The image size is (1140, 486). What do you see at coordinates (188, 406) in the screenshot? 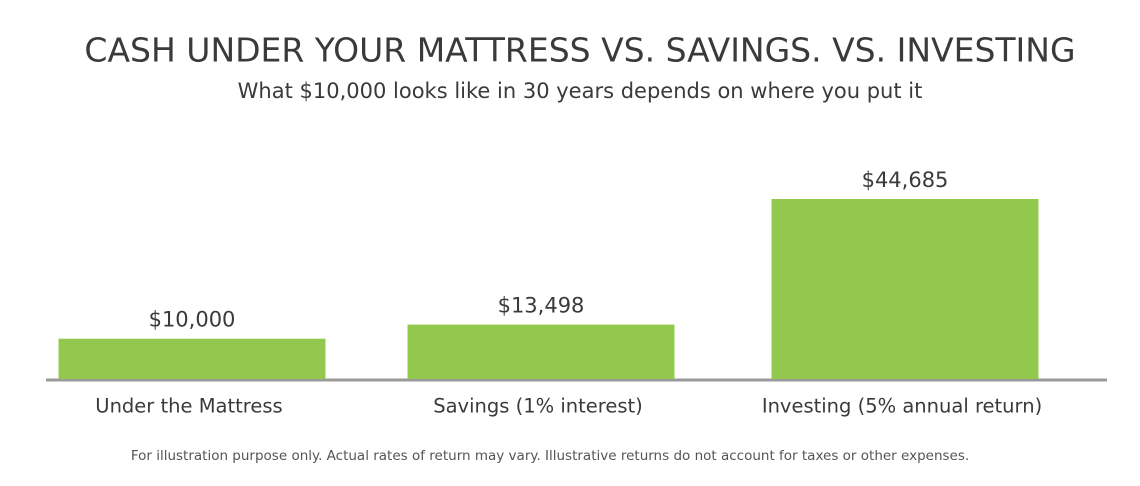
I see `x-tick-label: Under the Mattress` at bounding box center [188, 406].